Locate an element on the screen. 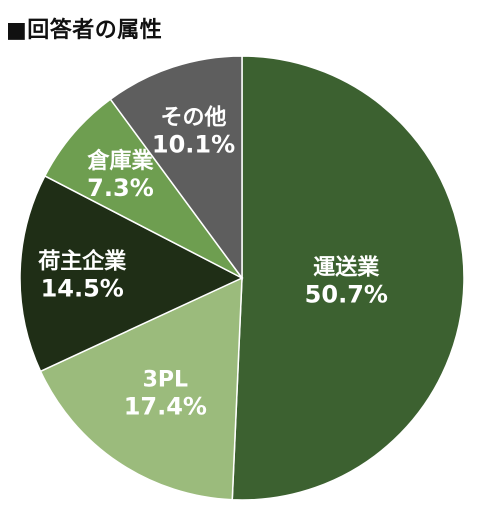 The height and width of the screenshot is (506, 484). slice-label-3pl: 3PL is located at coordinates (165, 379).